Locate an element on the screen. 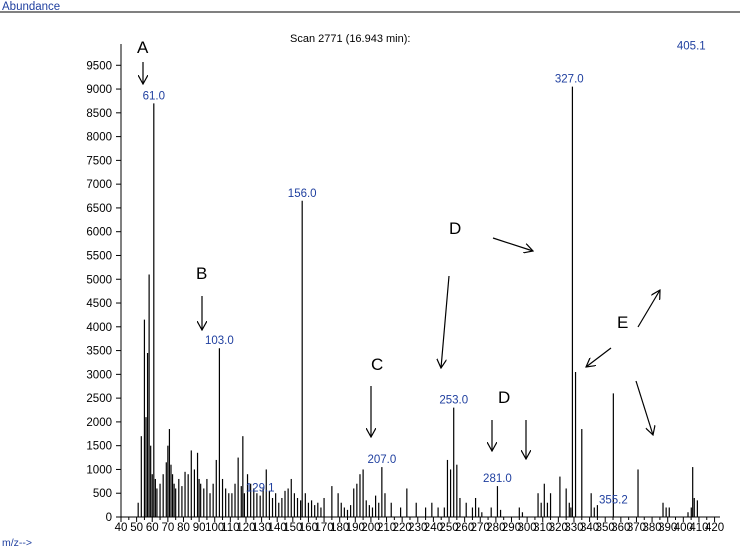  x-tick-label: 230 is located at coordinates (417, 528).